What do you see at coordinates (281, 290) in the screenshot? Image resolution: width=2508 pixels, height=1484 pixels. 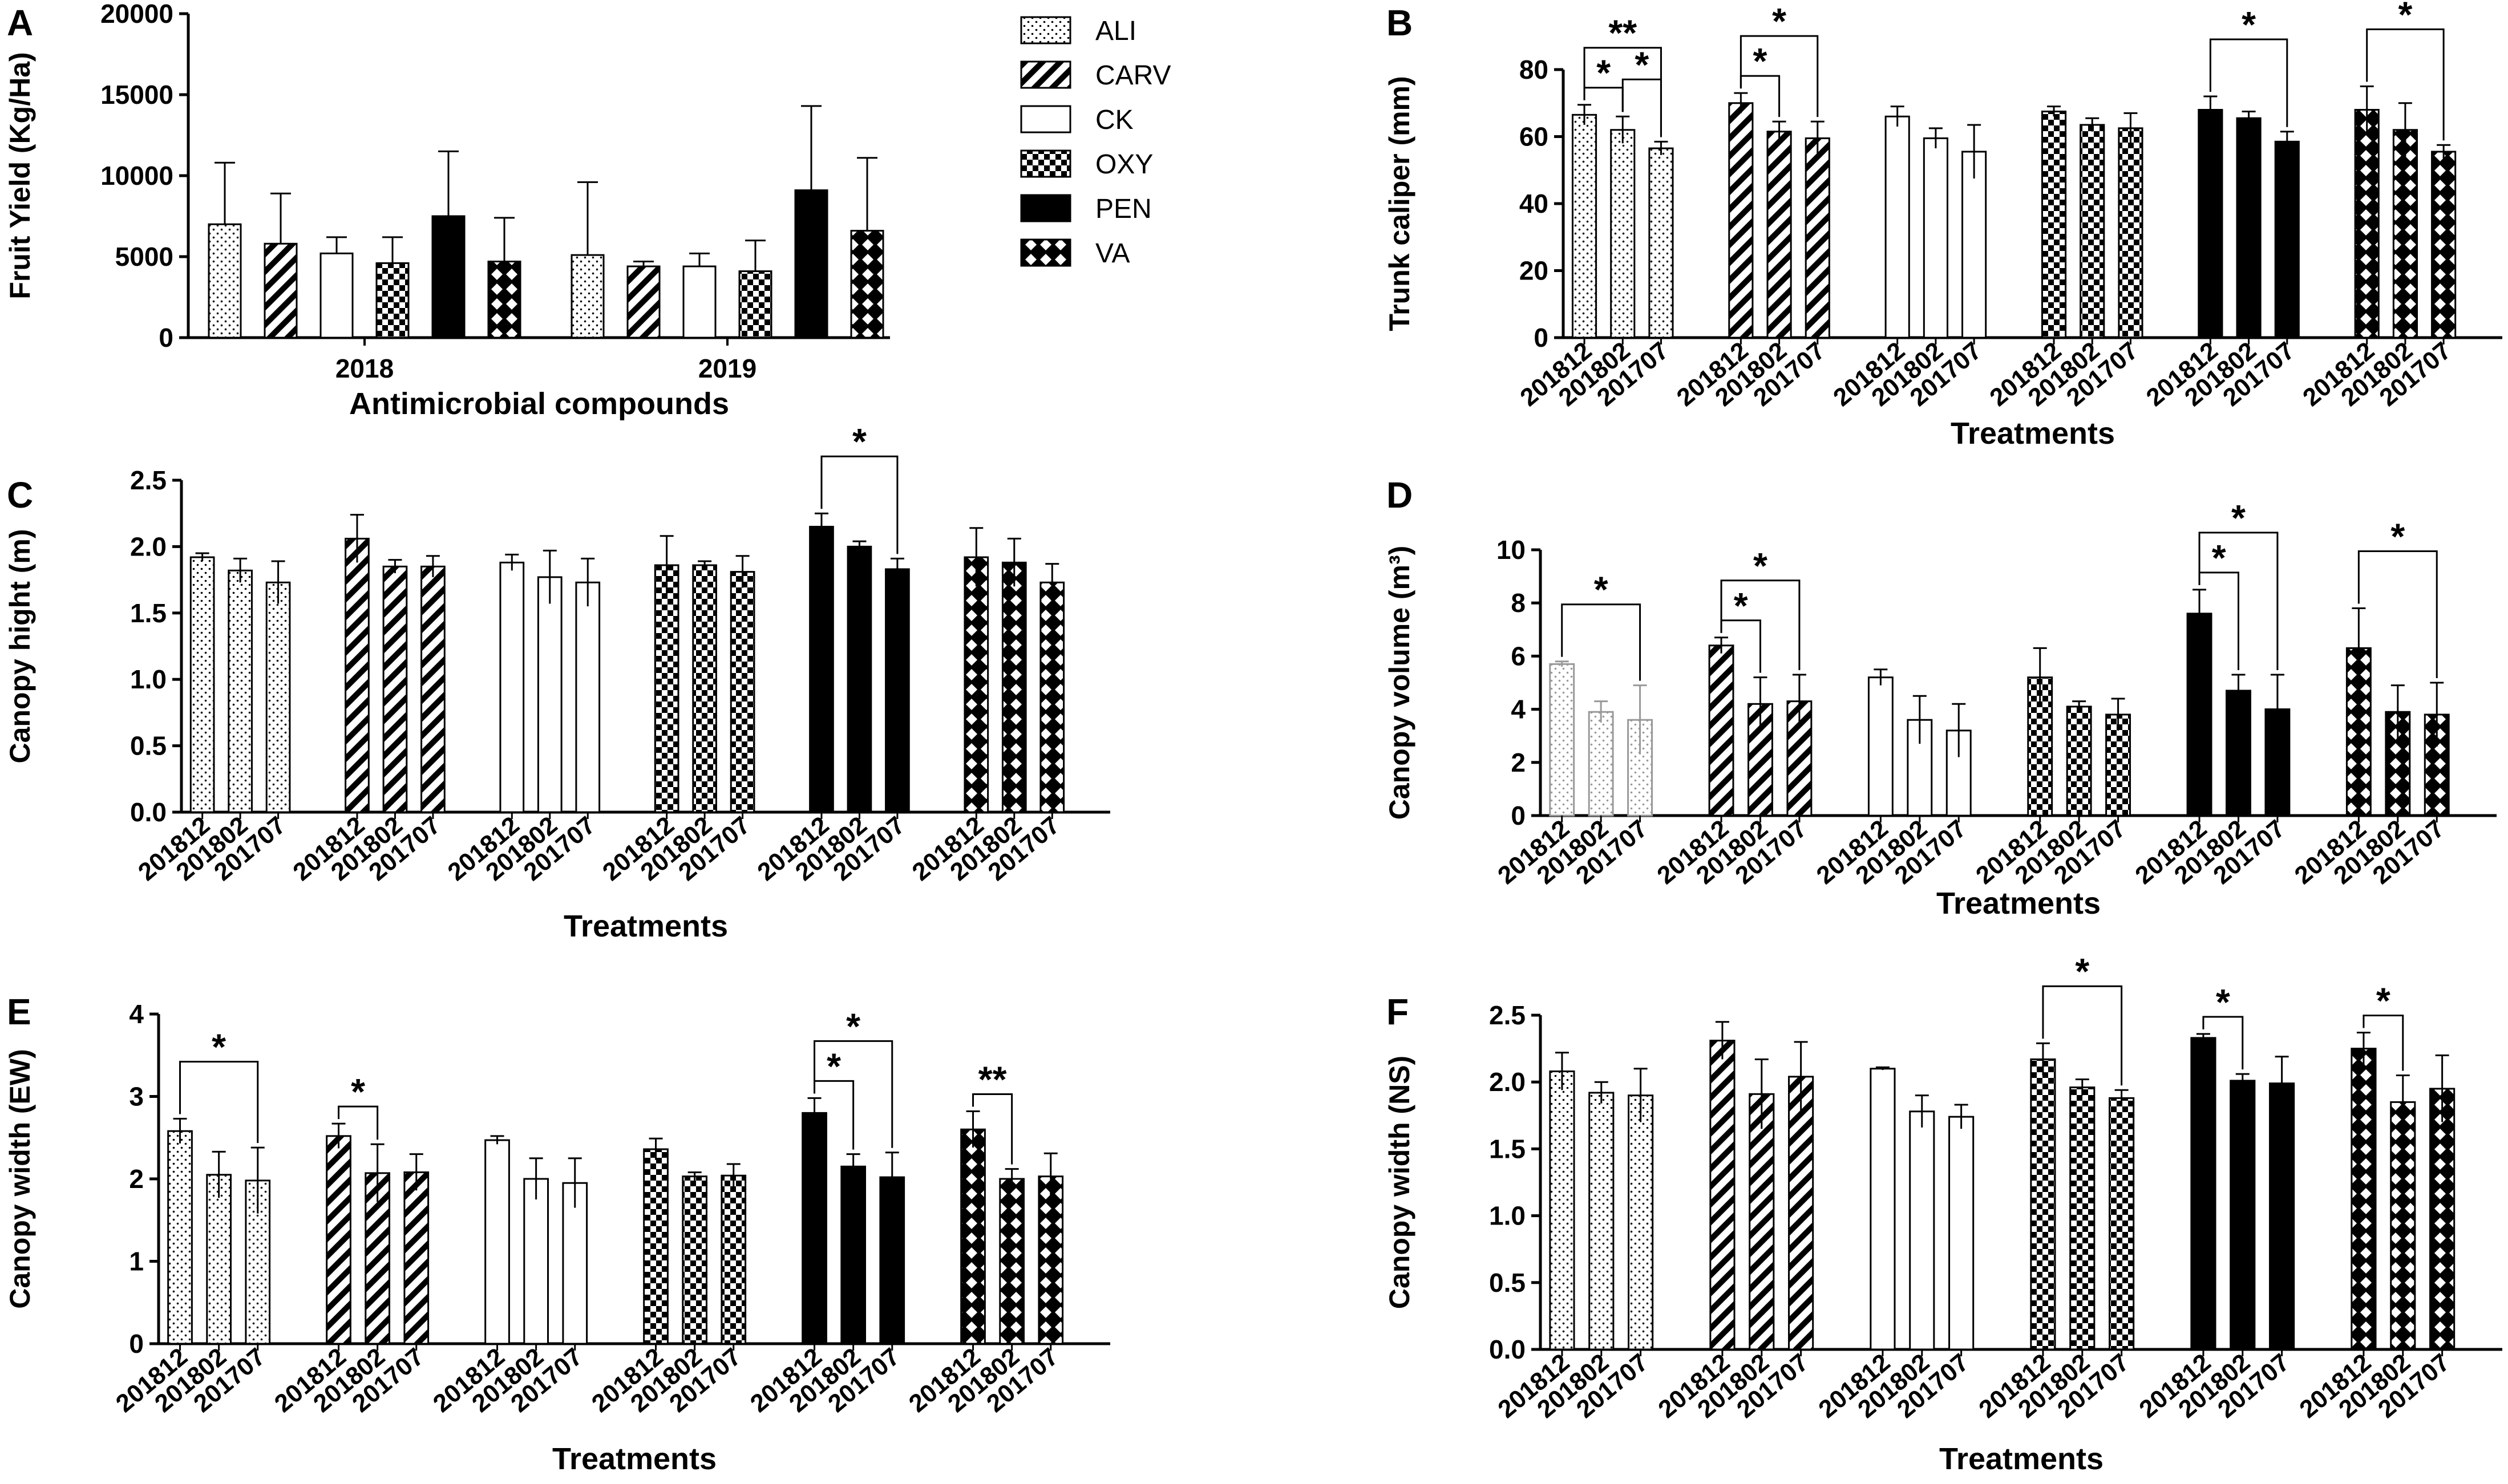 I see `bar-carv-2018` at bounding box center [281, 290].